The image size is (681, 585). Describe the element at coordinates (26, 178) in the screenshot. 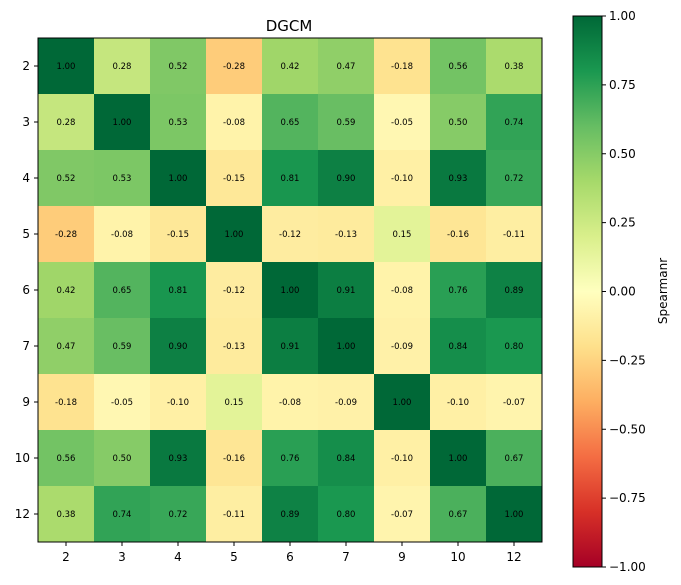

I see `y-tick-label: 4` at that location.